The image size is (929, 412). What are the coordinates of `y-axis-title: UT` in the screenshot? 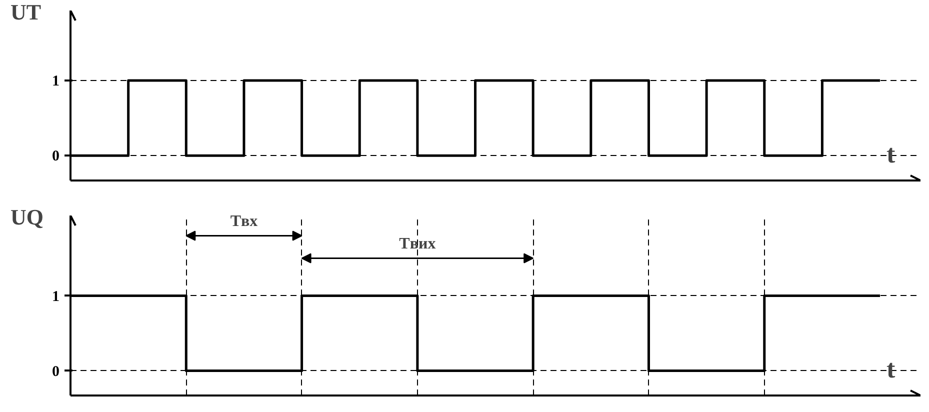 It's located at (26, 12).